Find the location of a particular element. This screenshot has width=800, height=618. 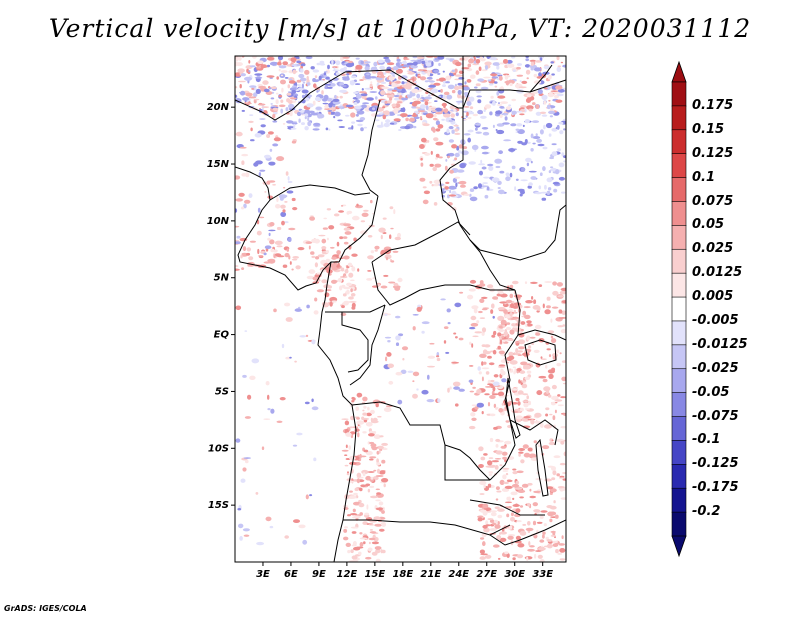

colorbar-level-label: 0.125 is located at coordinates (713, 153).